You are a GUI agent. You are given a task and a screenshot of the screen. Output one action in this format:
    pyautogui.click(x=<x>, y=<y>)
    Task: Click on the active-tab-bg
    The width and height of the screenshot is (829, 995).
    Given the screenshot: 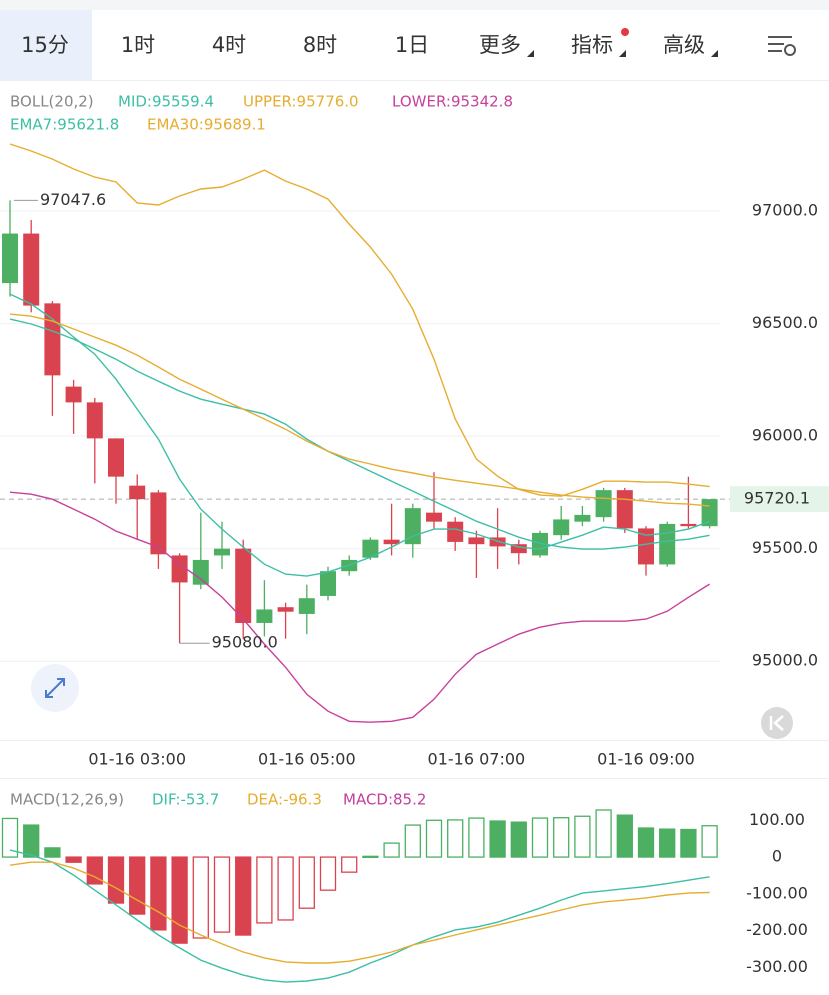 What is the action you would take?
    pyautogui.click(x=46, y=45)
    